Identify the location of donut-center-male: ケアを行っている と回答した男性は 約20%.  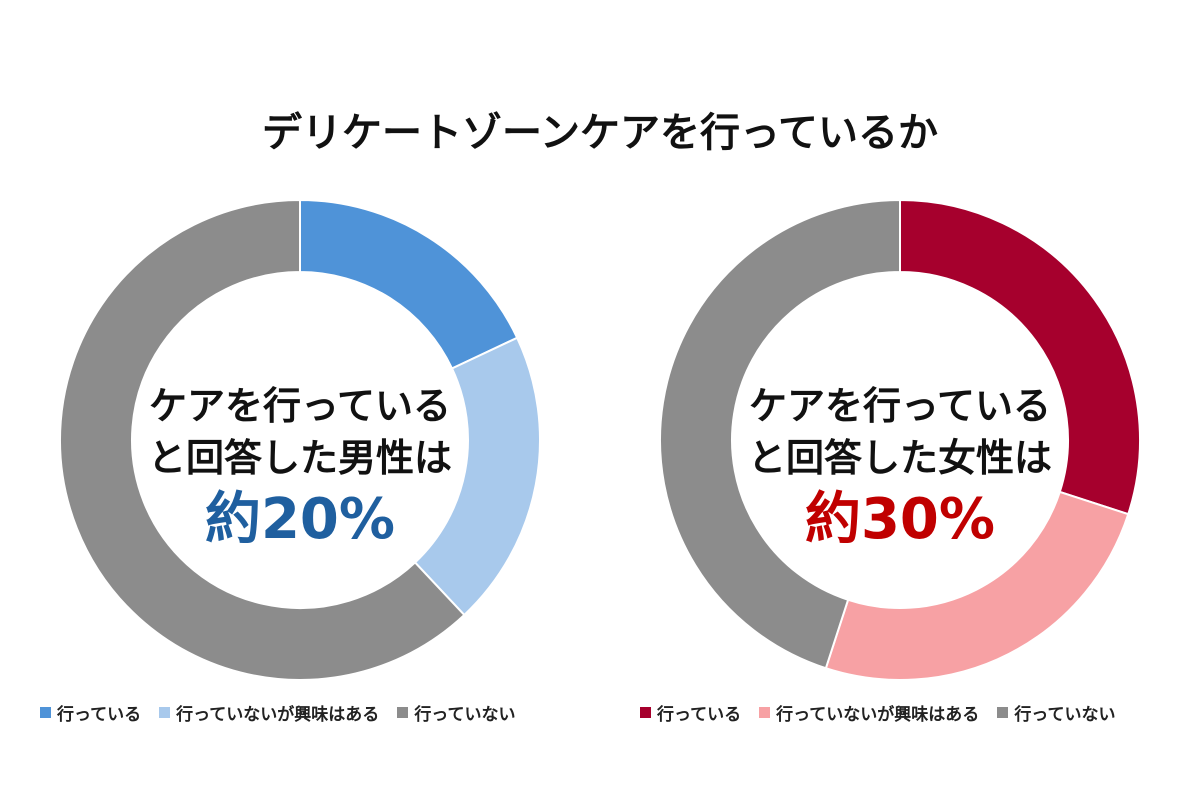
(300, 468).